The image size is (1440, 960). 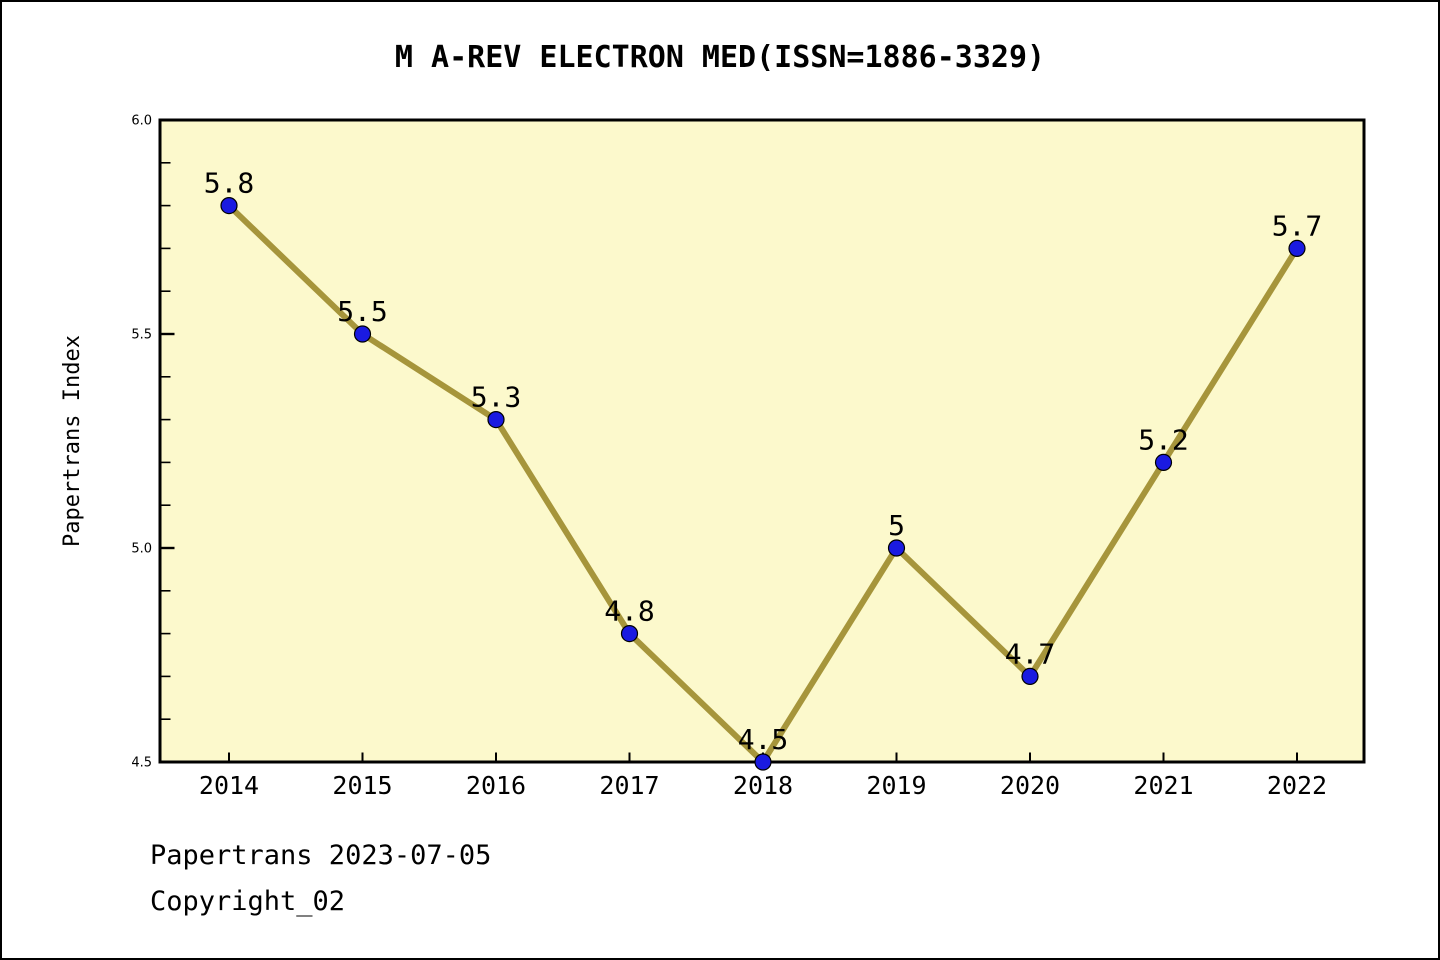 What do you see at coordinates (629, 611) in the screenshot?
I see `data-point-label: 4.8` at bounding box center [629, 611].